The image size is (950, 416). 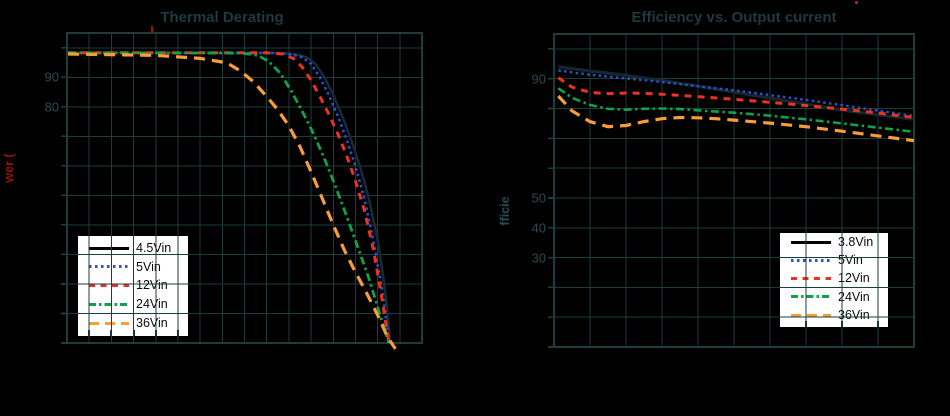 I want to click on y-axis-label-fragment: fficie, so click(x=505, y=211).